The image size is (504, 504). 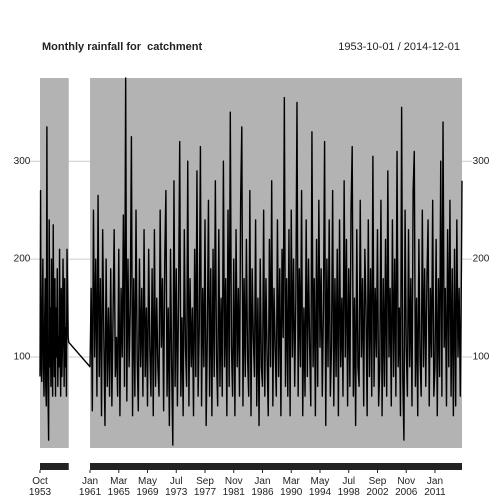 I want to click on chart-subtitle: 1953-10-01 / 2014-12-01, so click(x=399, y=47).